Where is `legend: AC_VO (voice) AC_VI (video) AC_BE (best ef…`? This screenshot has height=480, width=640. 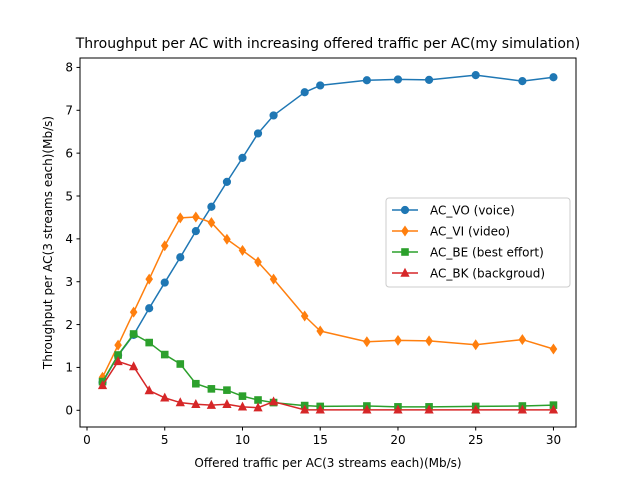 legend: AC_VO (voice) AC_VI (video) AC_BE (best ef… is located at coordinates (478, 242).